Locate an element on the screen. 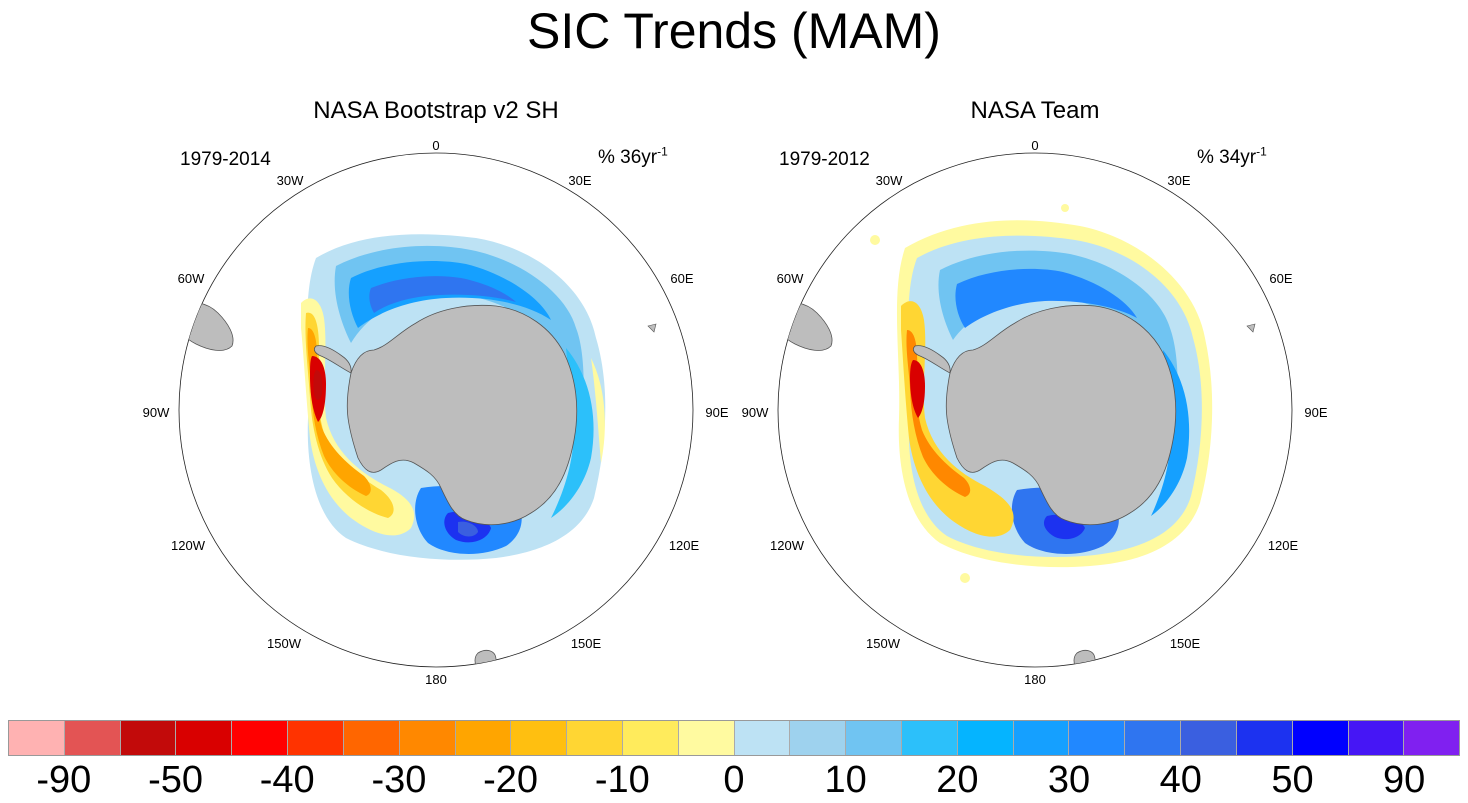 The width and height of the screenshot is (1468, 803). period-label: 1979-2014 is located at coordinates (225, 159).